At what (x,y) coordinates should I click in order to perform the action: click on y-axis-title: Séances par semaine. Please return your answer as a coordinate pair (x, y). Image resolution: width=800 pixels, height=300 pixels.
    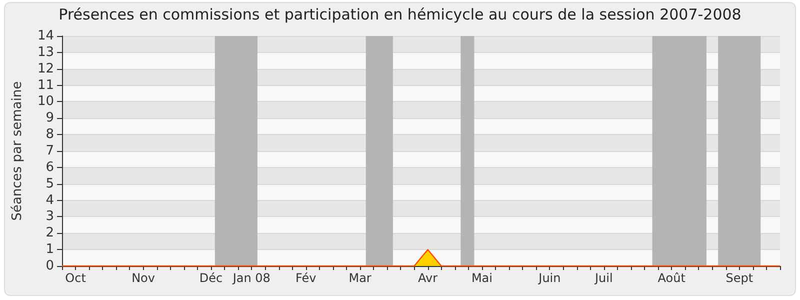
    Looking at the image, I should click on (17, 151).